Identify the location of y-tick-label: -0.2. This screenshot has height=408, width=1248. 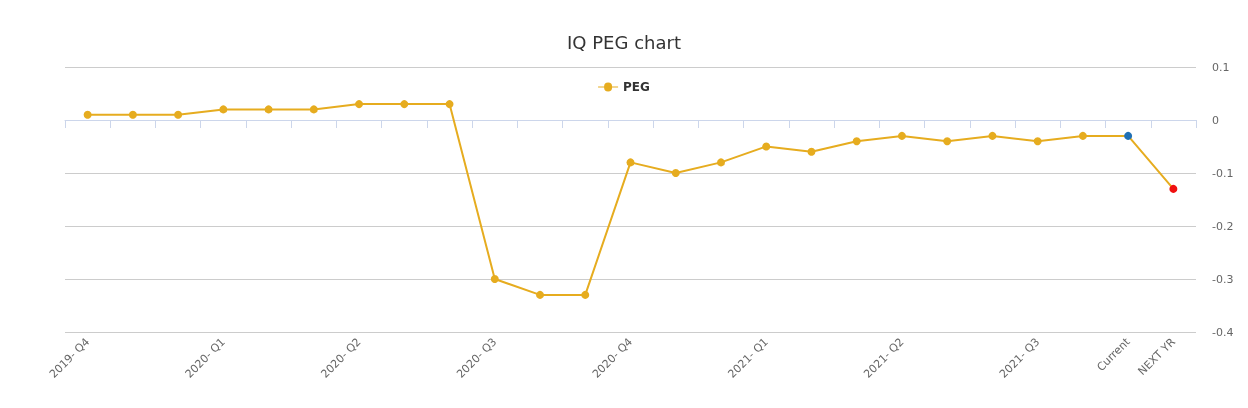
(1223, 226).